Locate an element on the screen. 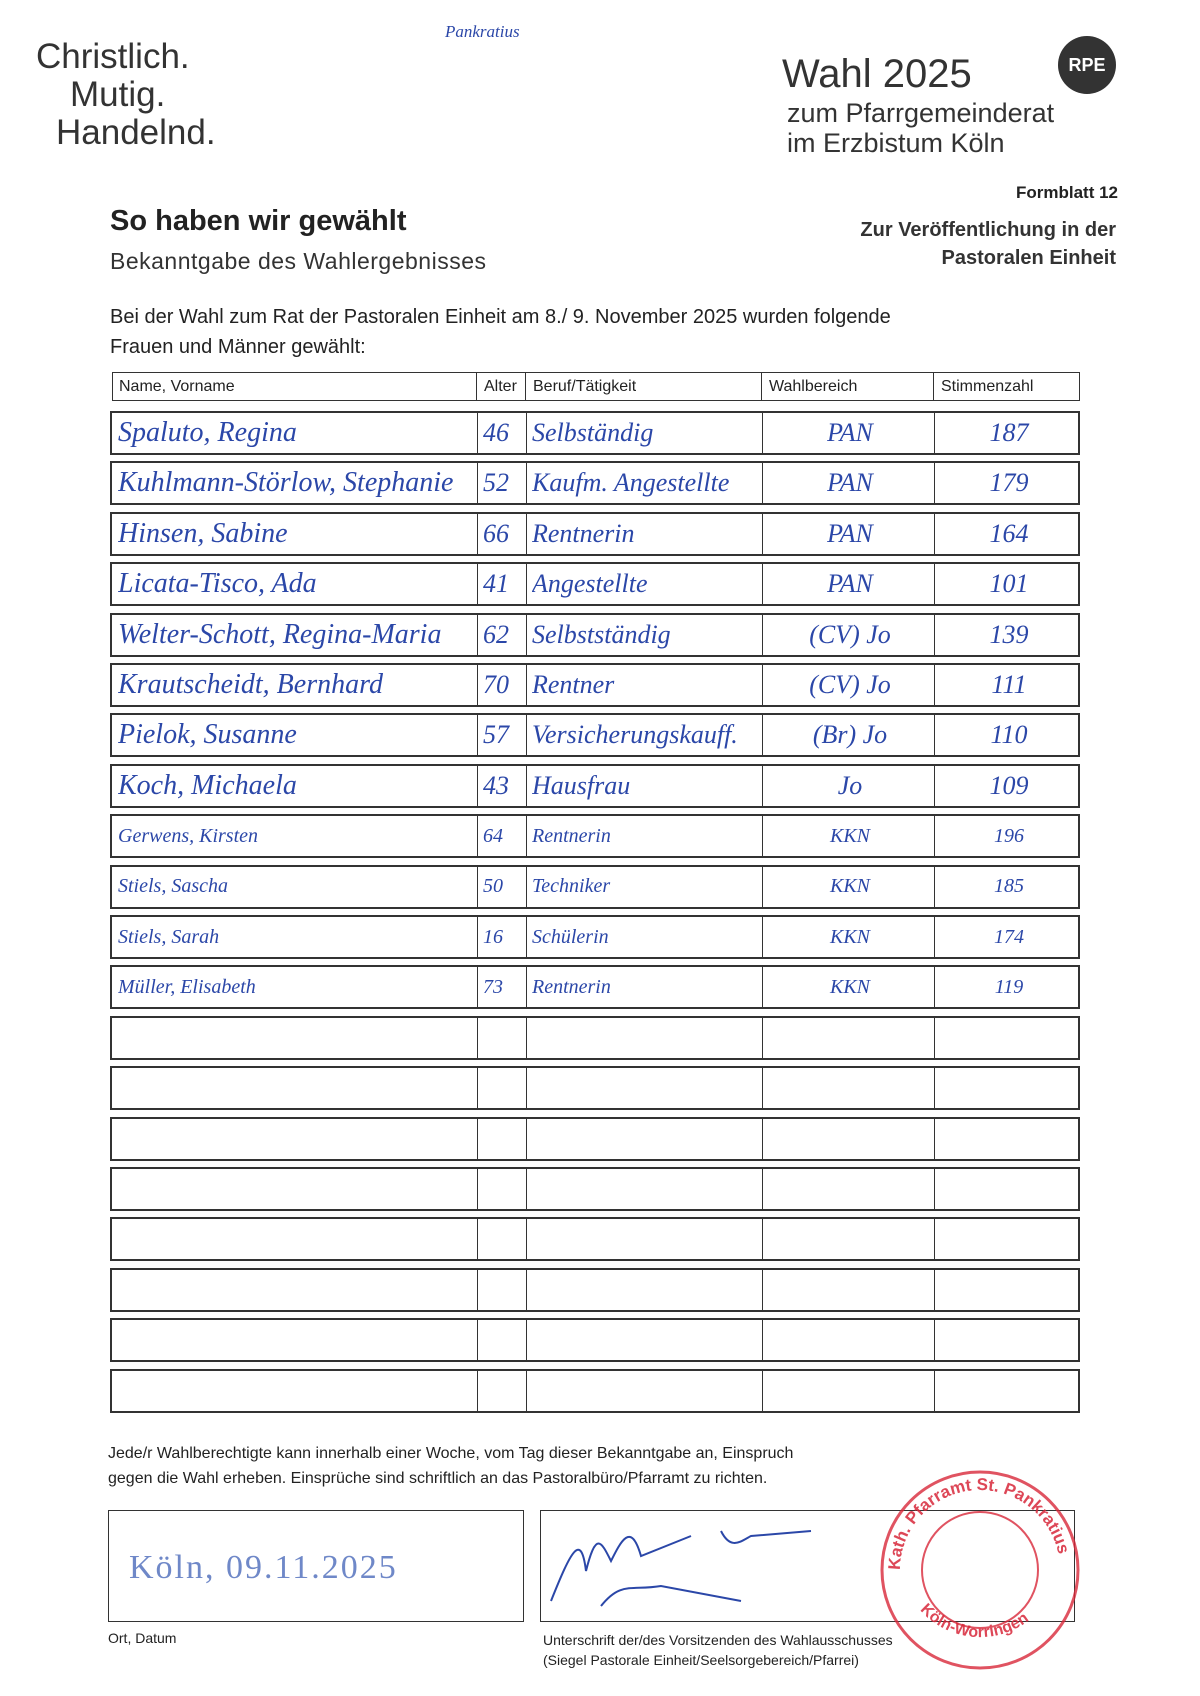  table-cell: Stiels, Sascha is located at coordinates (173, 886).